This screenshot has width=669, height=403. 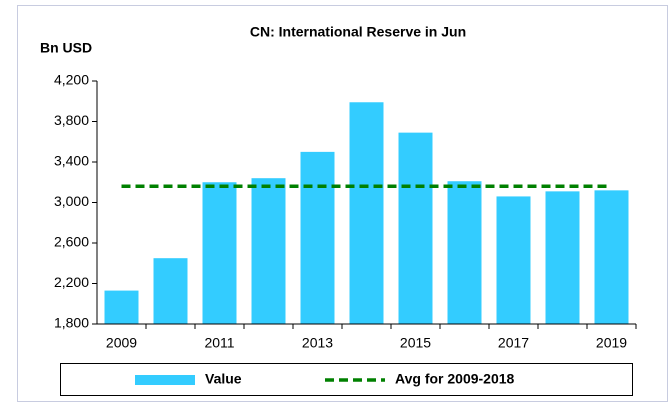 What do you see at coordinates (219, 343) in the screenshot?
I see `x-tick-label: 2011` at bounding box center [219, 343].